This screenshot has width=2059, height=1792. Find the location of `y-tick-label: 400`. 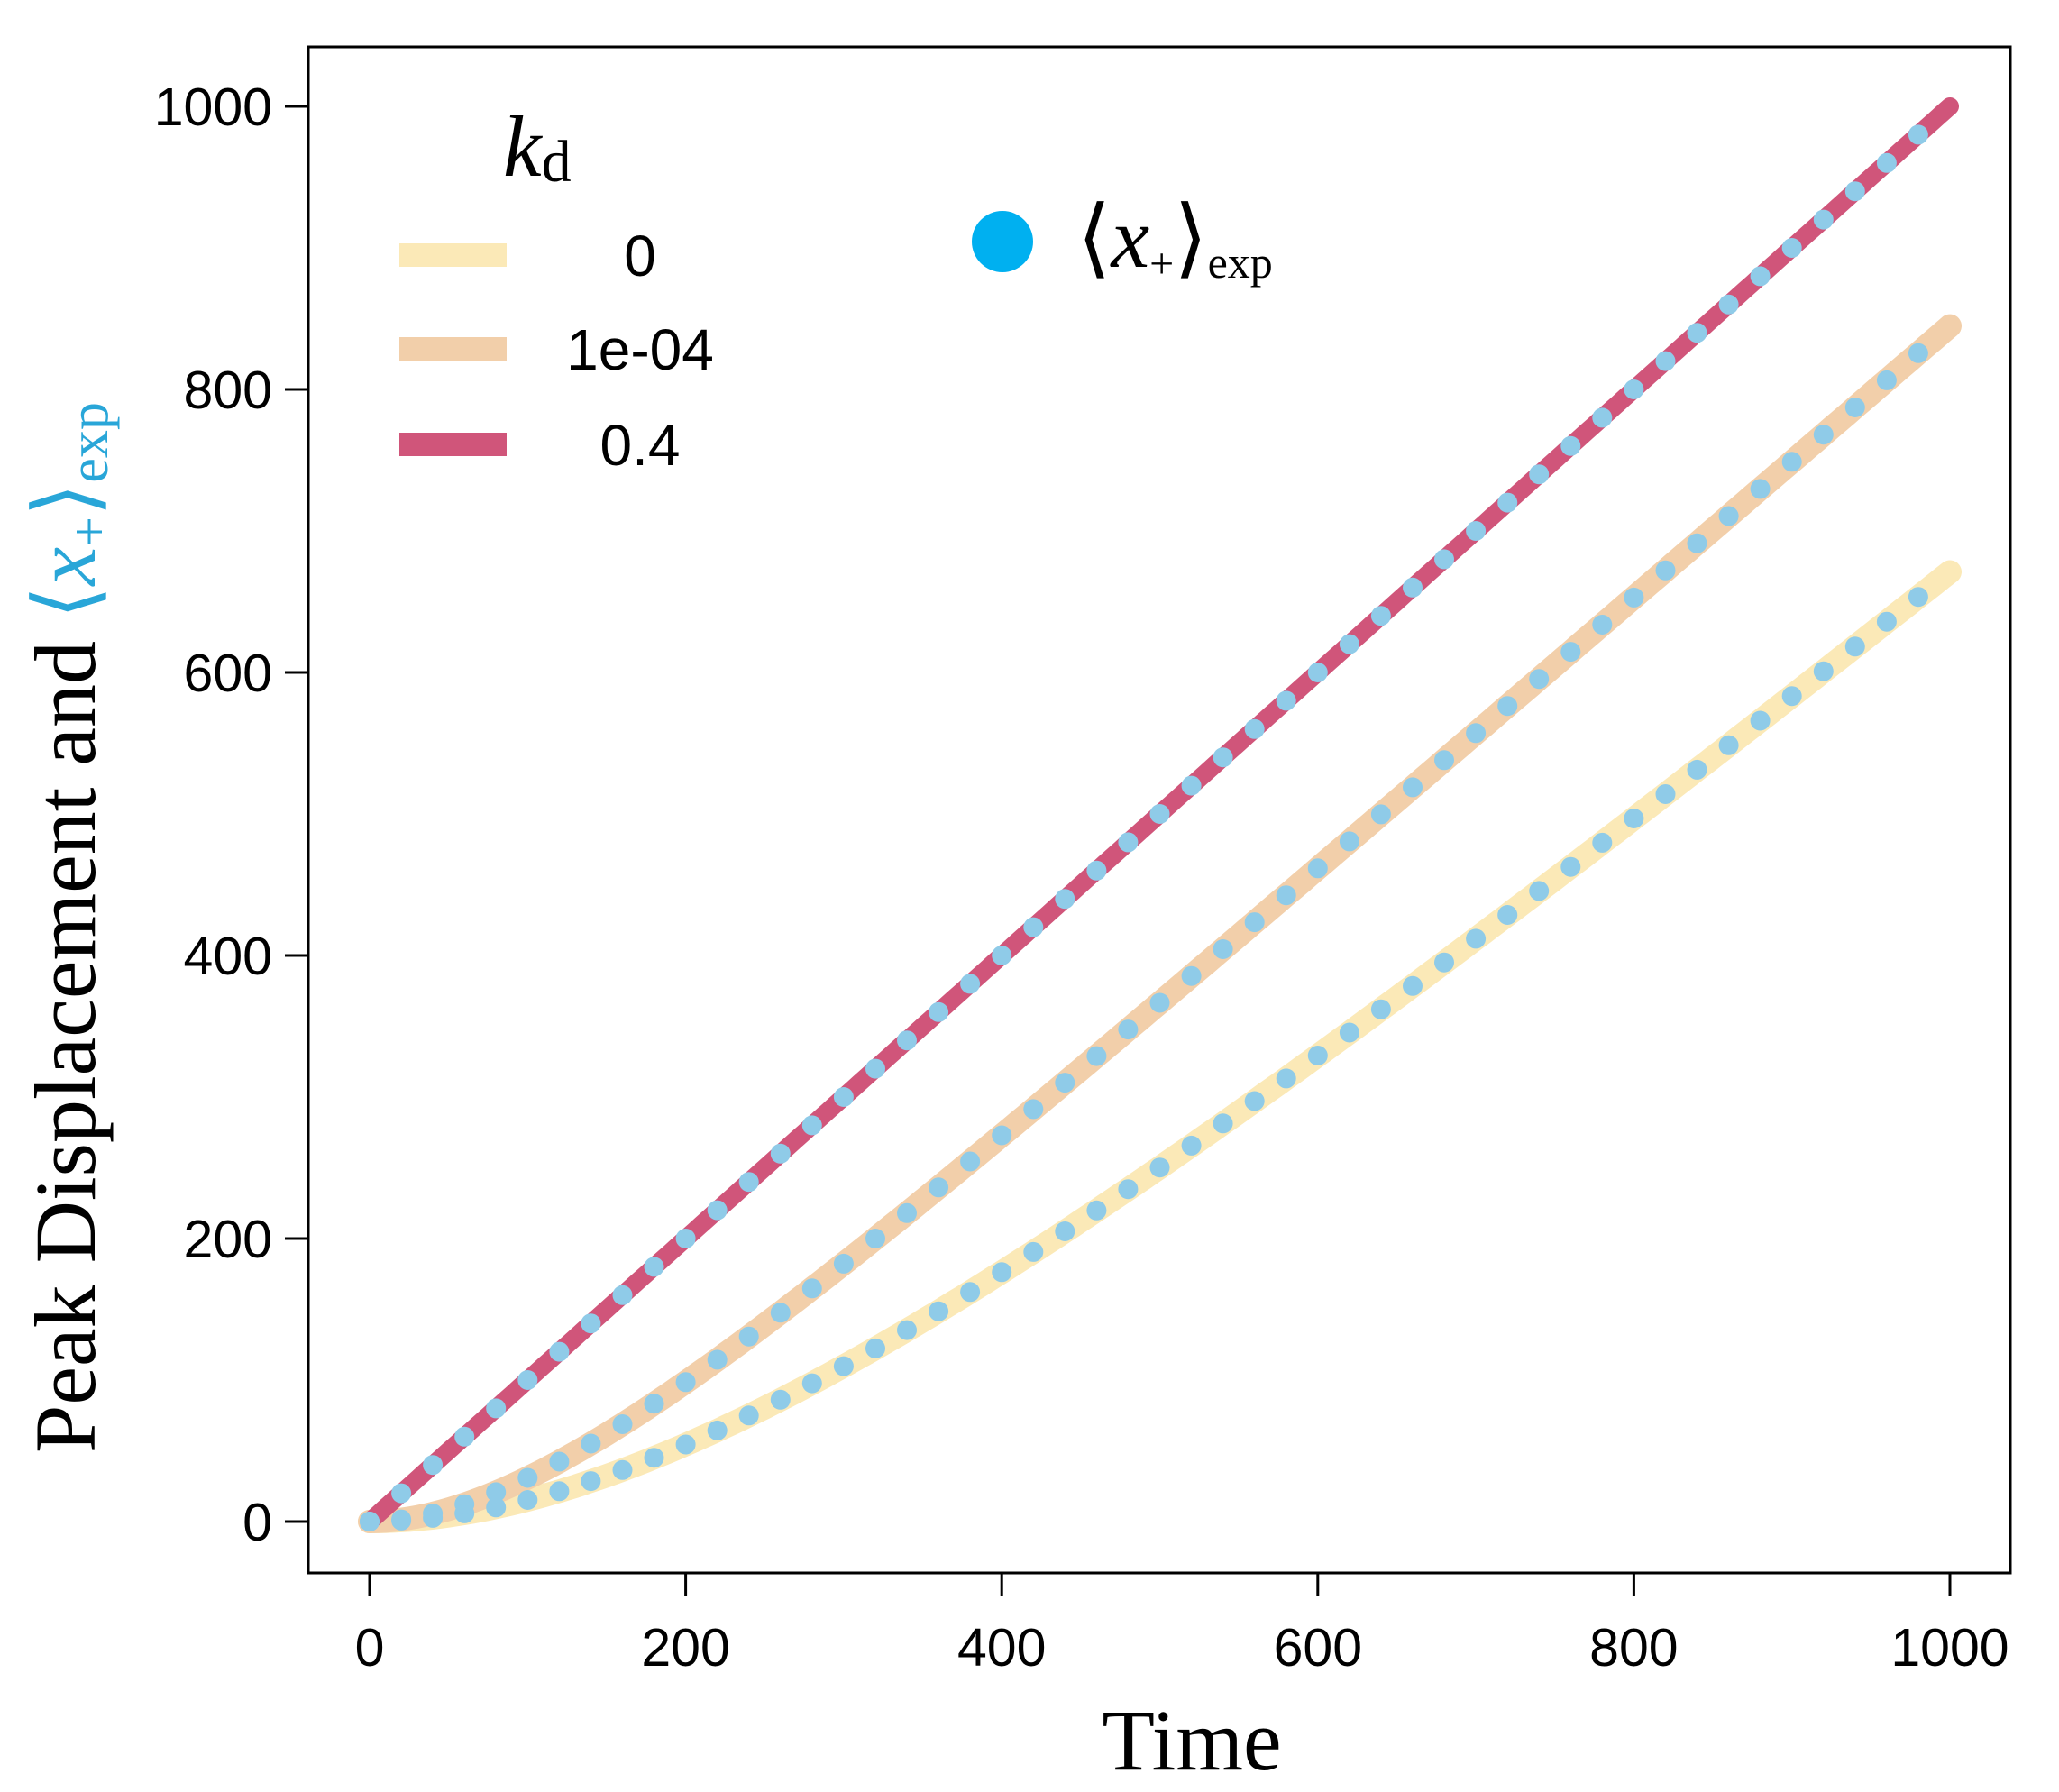

y-tick-label: 400 is located at coordinates (228, 956).